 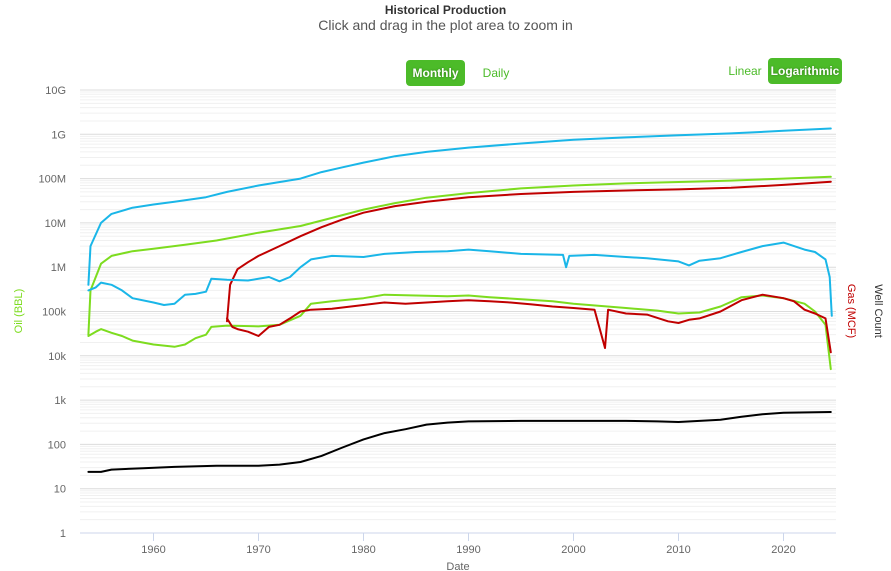 I want to click on x-tick-label: 2020, so click(x=783, y=550).